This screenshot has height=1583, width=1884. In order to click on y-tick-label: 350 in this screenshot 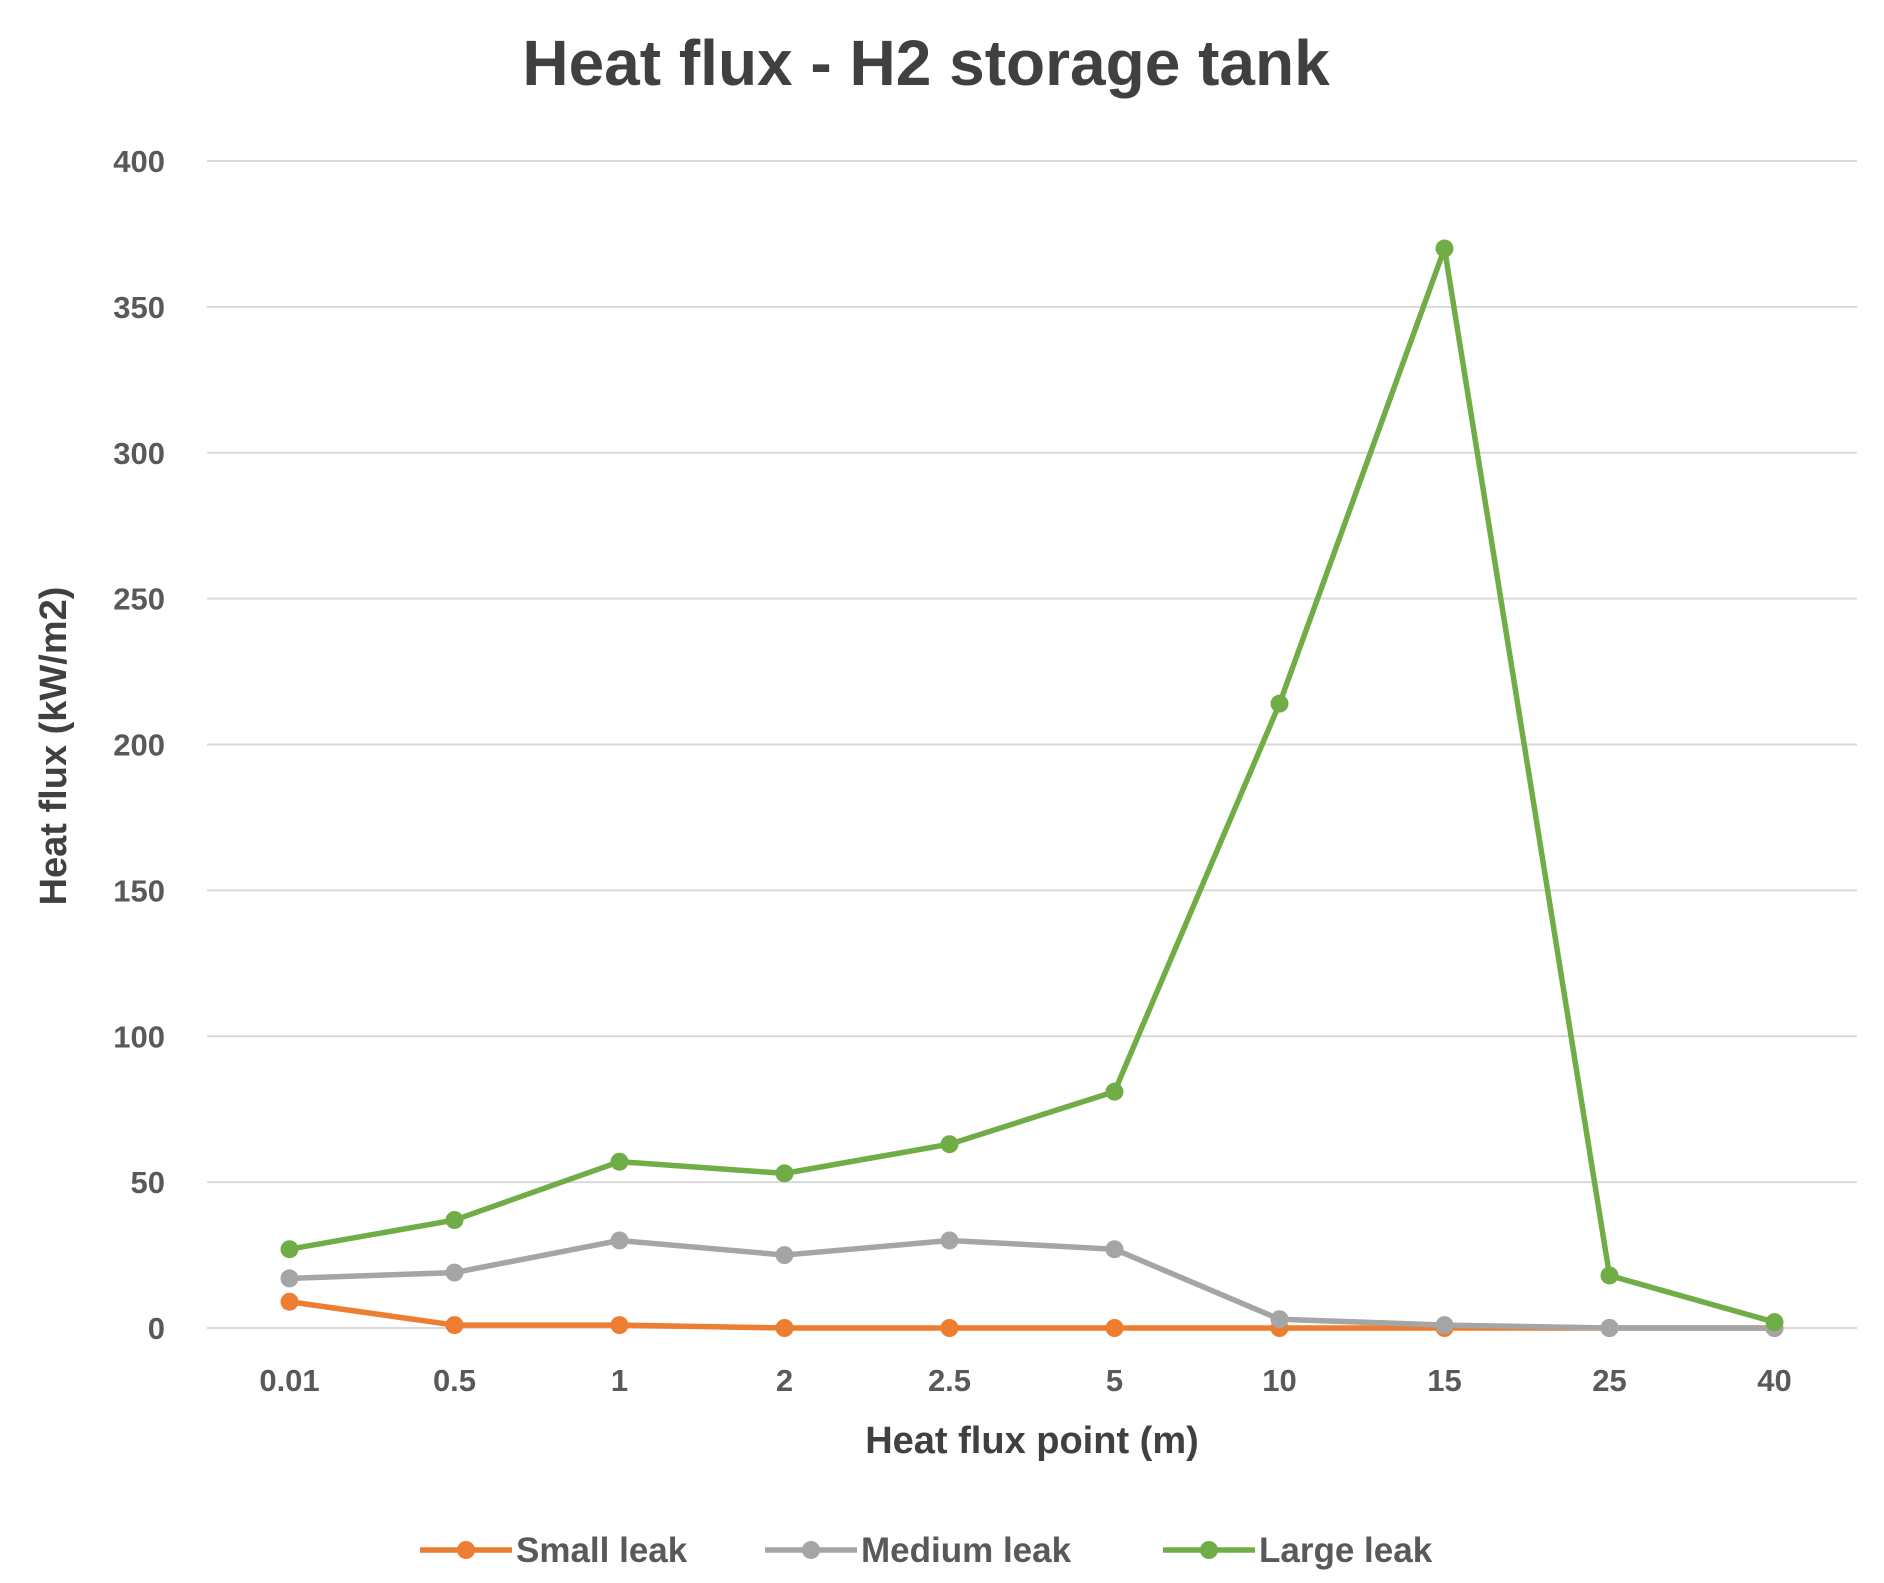, I will do `click(139, 307)`.